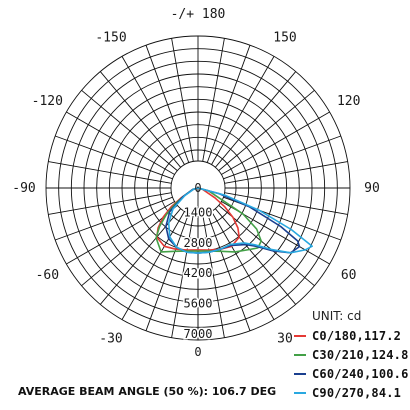 The height and width of the screenshot is (410, 410). Describe the element at coordinates (110, 37) in the screenshot. I see `angle-label: -150` at that location.